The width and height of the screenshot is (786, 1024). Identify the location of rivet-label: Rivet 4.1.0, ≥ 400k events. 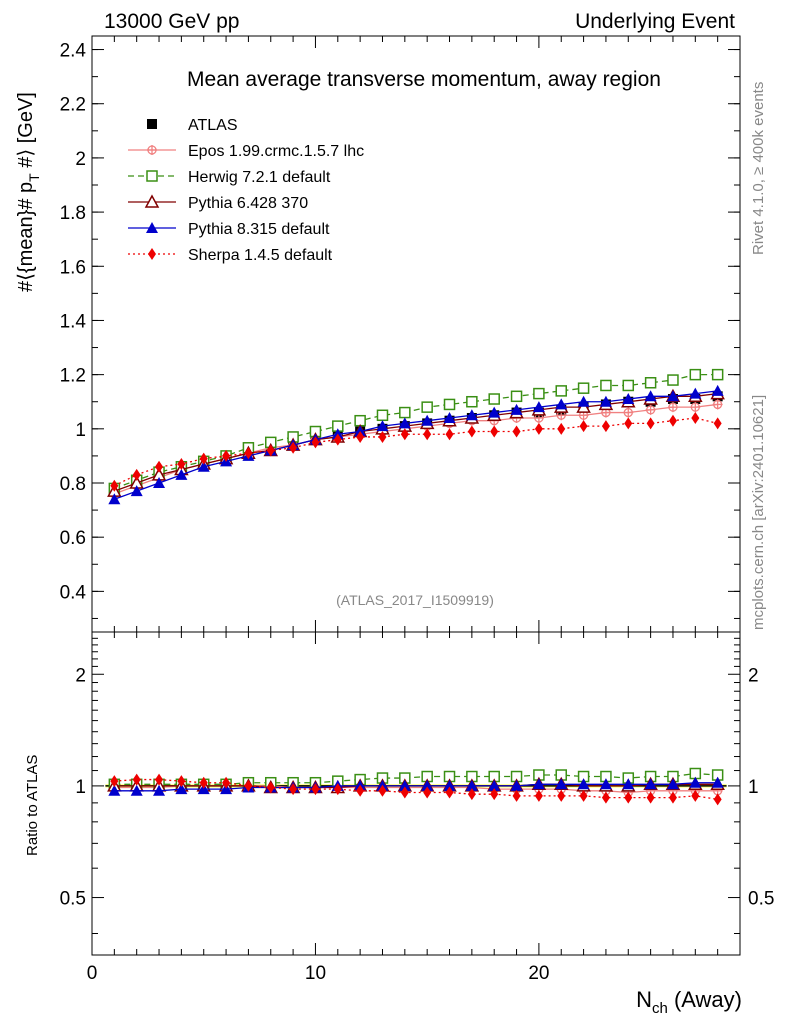
(758, 168).